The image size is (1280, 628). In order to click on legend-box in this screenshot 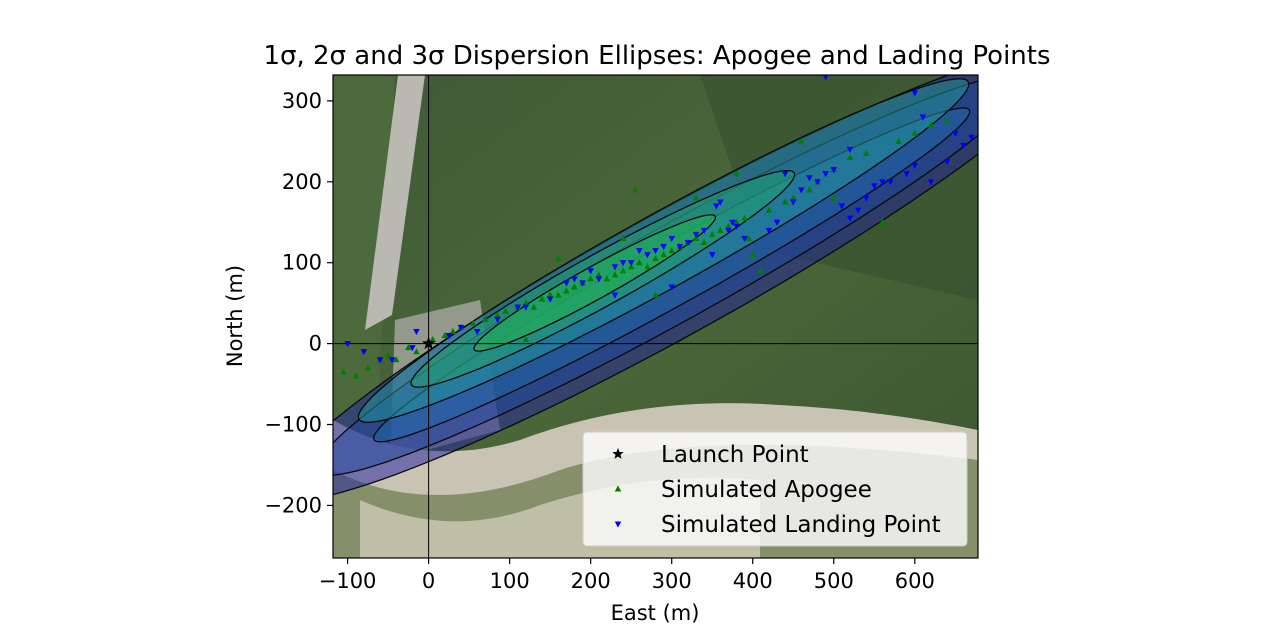, I will do `click(775, 489)`.